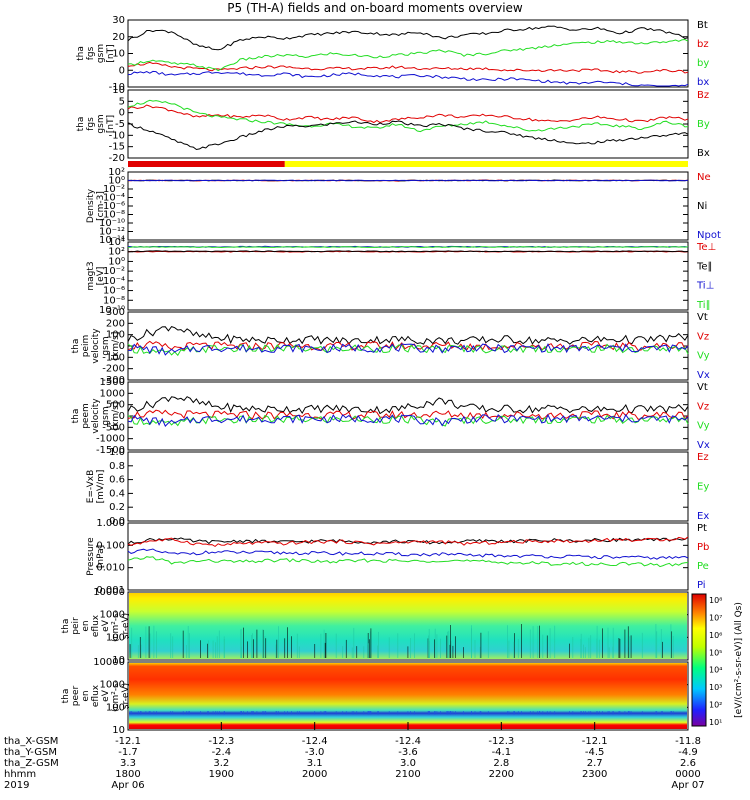  I want to click on series-line-Vx, so click(408, 349).